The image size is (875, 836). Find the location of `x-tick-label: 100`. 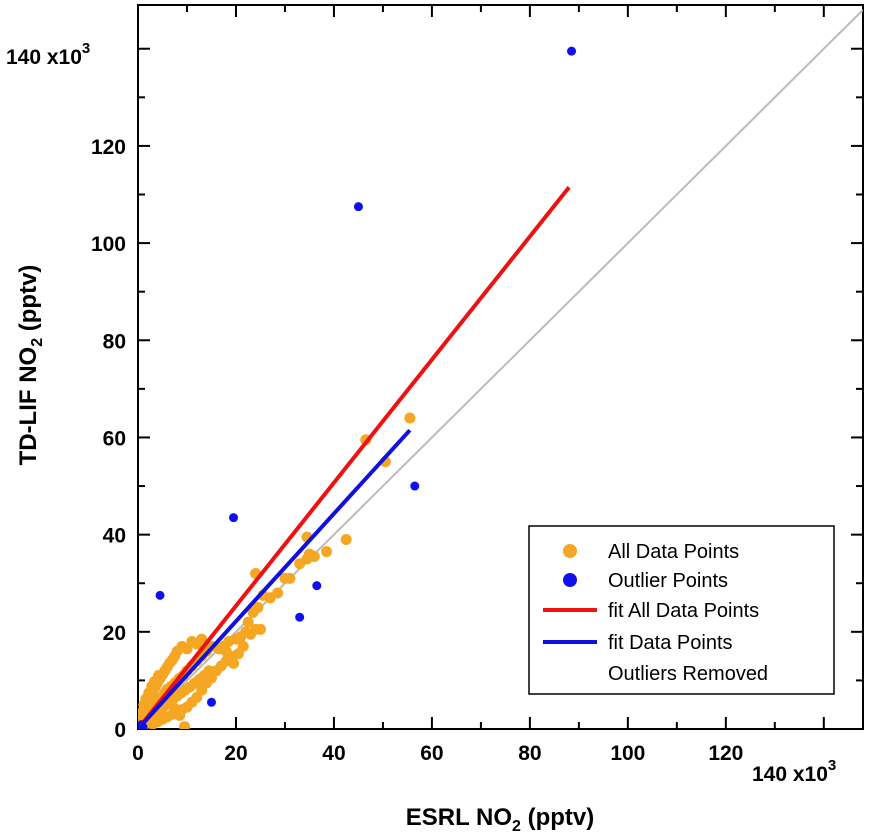

x-tick-label: 100 is located at coordinates (627, 753).